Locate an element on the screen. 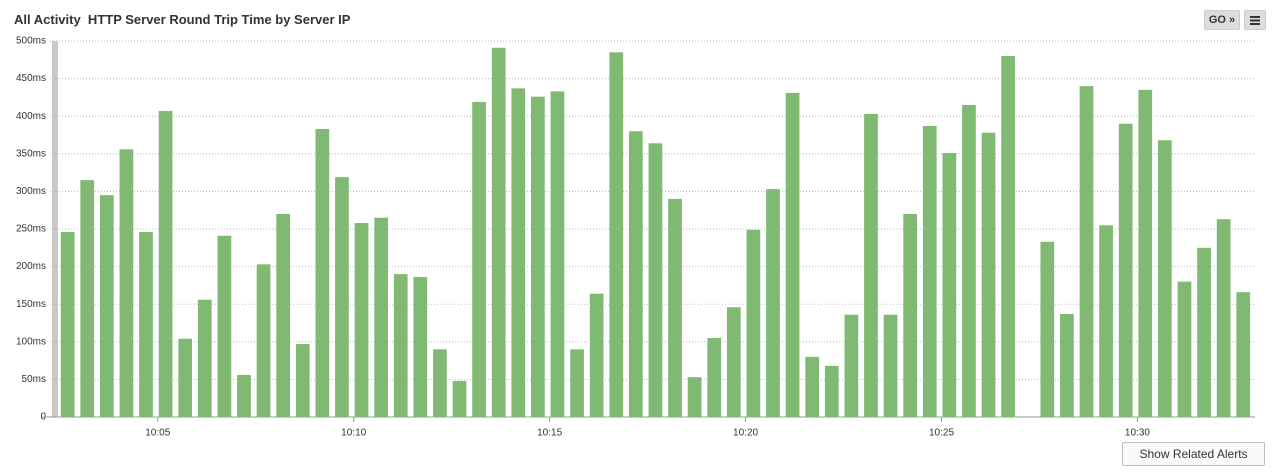 Image resolution: width=1286 pixels, height=476 pixels. go-button: GO » is located at coordinates (1222, 20).